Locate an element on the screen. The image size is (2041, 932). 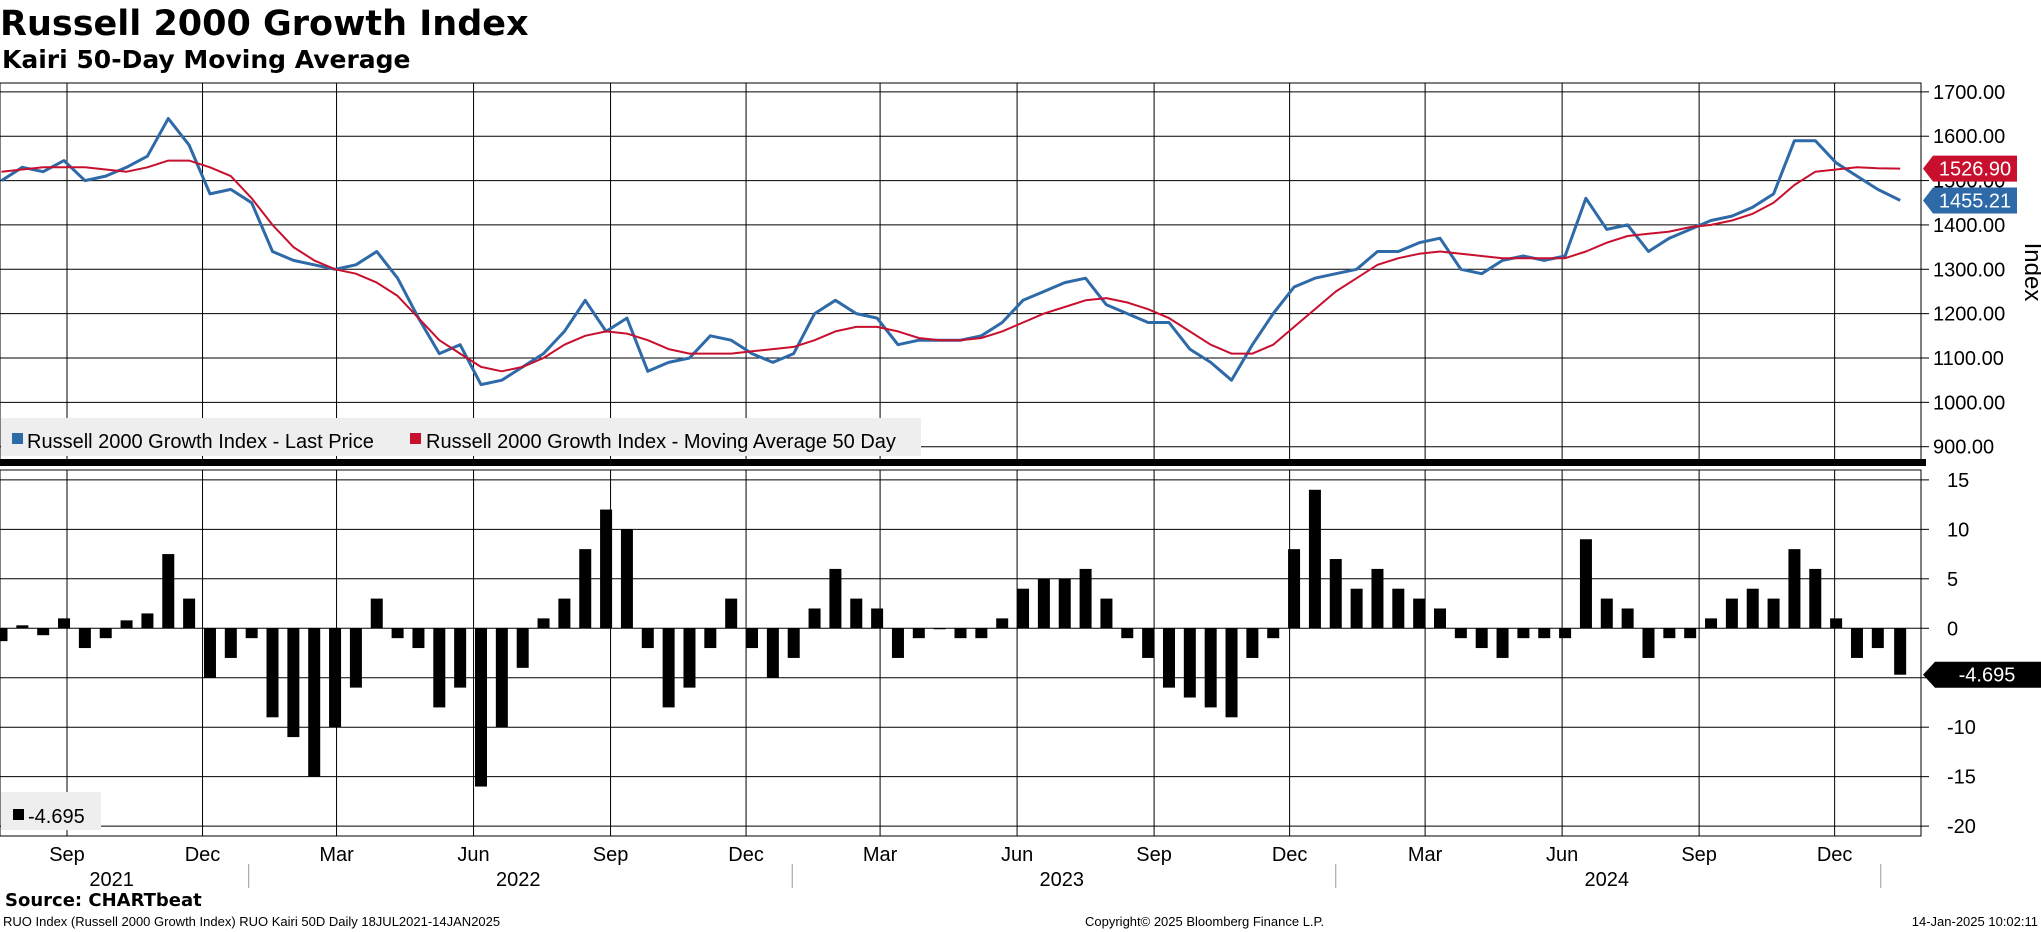
kairi-last-tag is located at coordinates (1982, 674).